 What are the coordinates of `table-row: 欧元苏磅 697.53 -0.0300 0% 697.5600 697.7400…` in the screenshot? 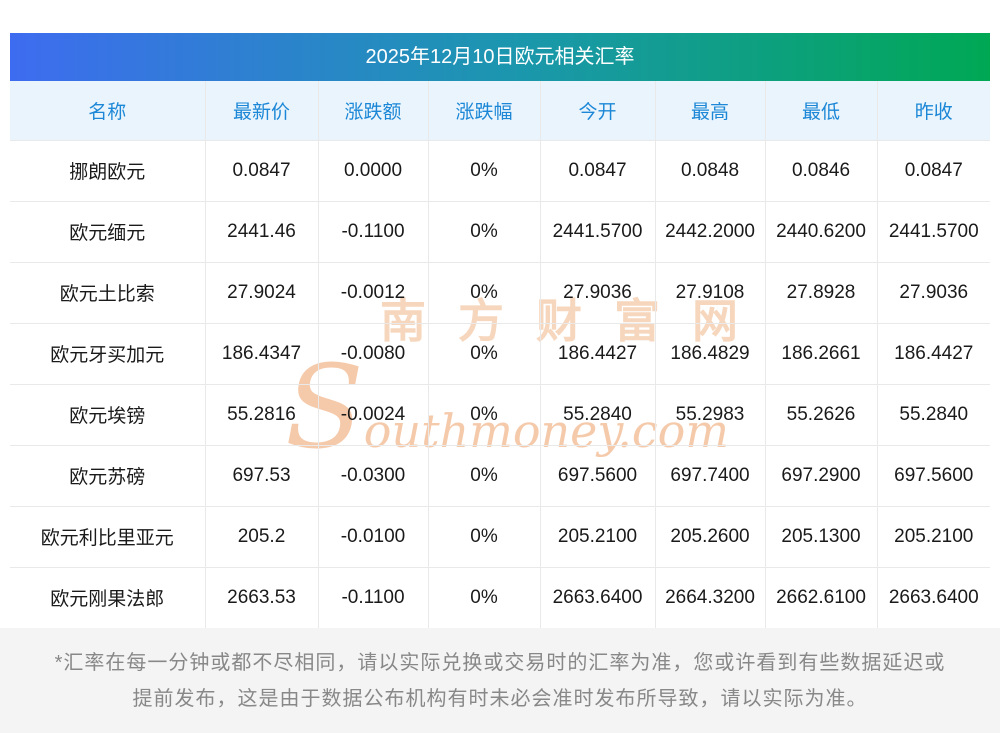 It's located at (500, 475).